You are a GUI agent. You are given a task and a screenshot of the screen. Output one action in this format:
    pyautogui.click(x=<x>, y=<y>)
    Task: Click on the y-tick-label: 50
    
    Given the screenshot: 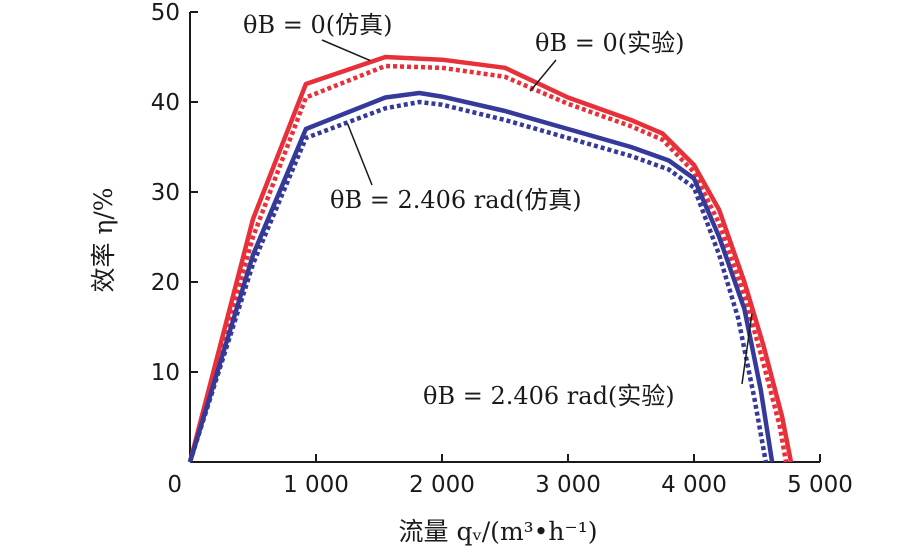 What is the action you would take?
    pyautogui.click(x=165, y=13)
    